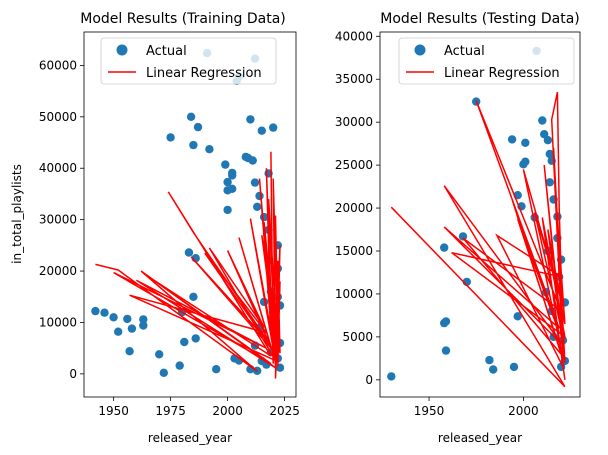 This screenshot has height=455, width=608. What do you see at coordinates (357, 337) in the screenshot?
I see `y-tick-label: 5000` at bounding box center [357, 337].